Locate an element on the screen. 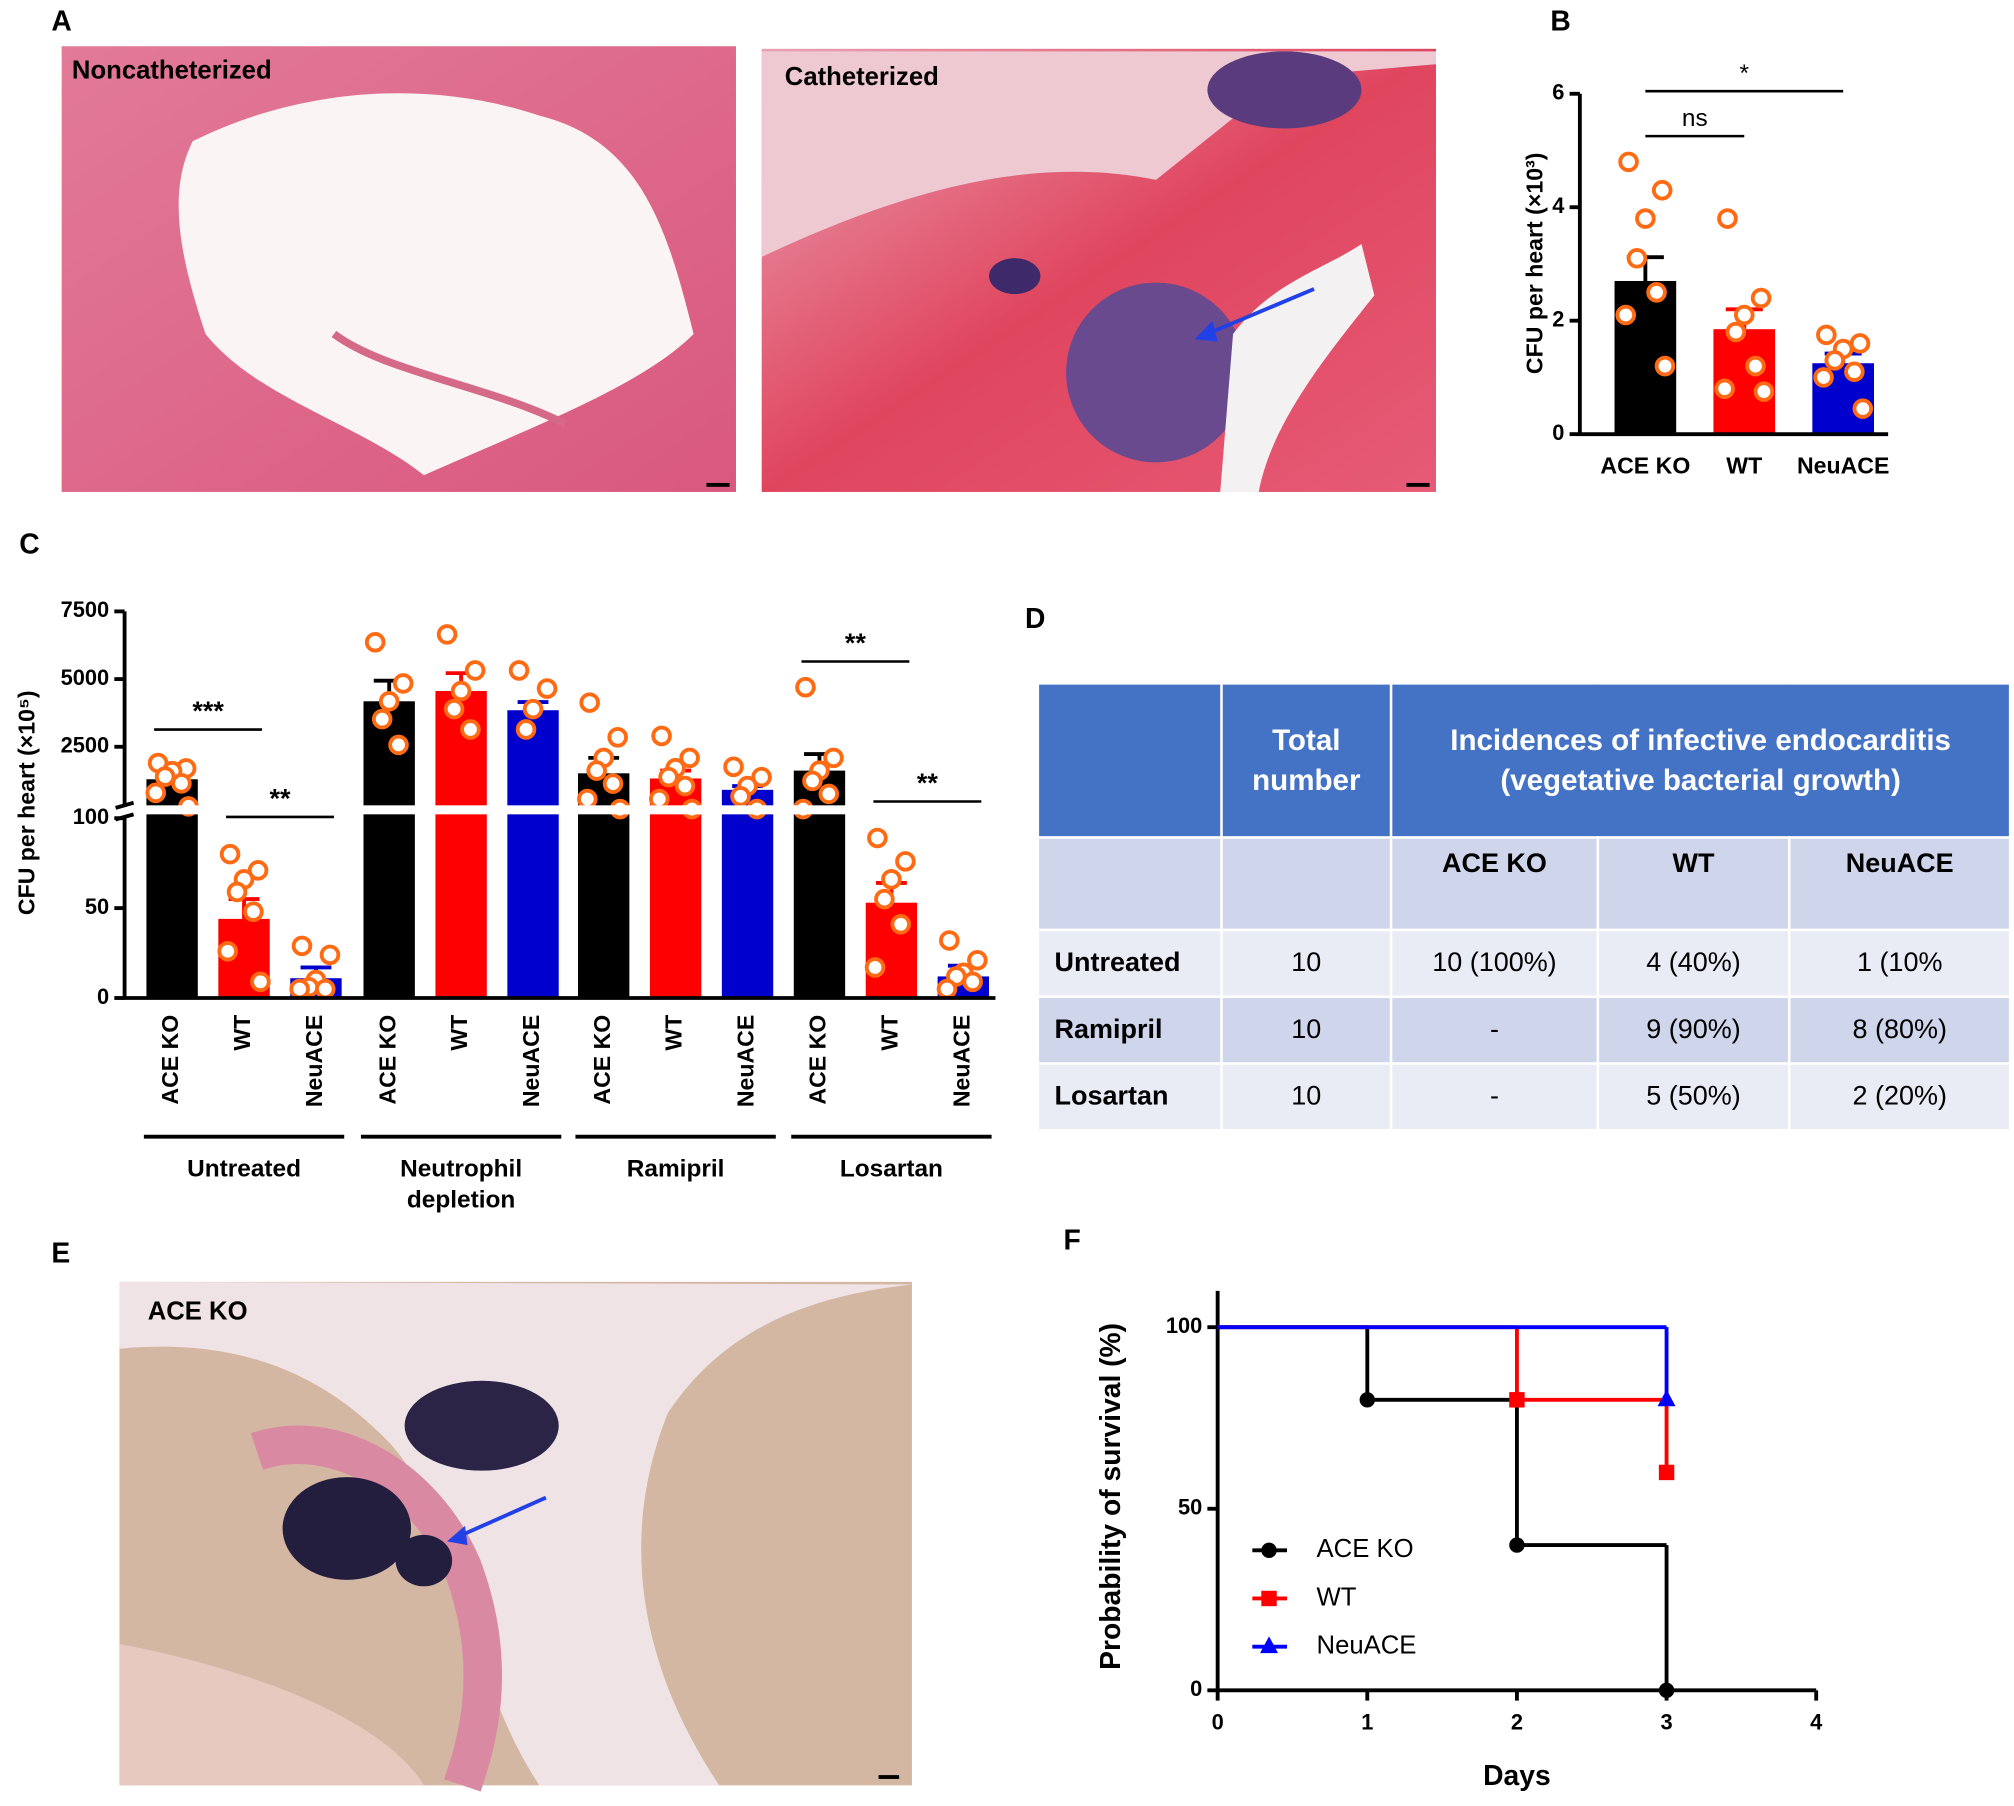 The width and height of the screenshot is (2014, 1806). x-tick-label: 3 is located at coordinates (1666, 1721).